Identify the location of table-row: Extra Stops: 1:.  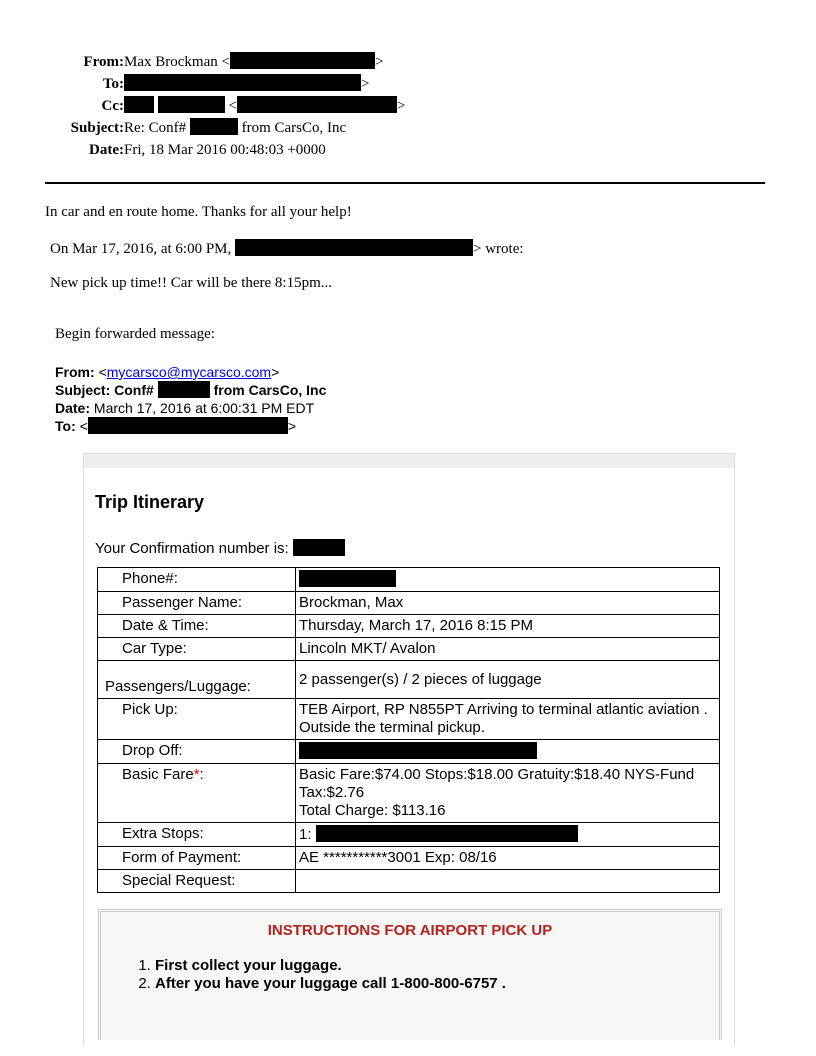
(408, 834).